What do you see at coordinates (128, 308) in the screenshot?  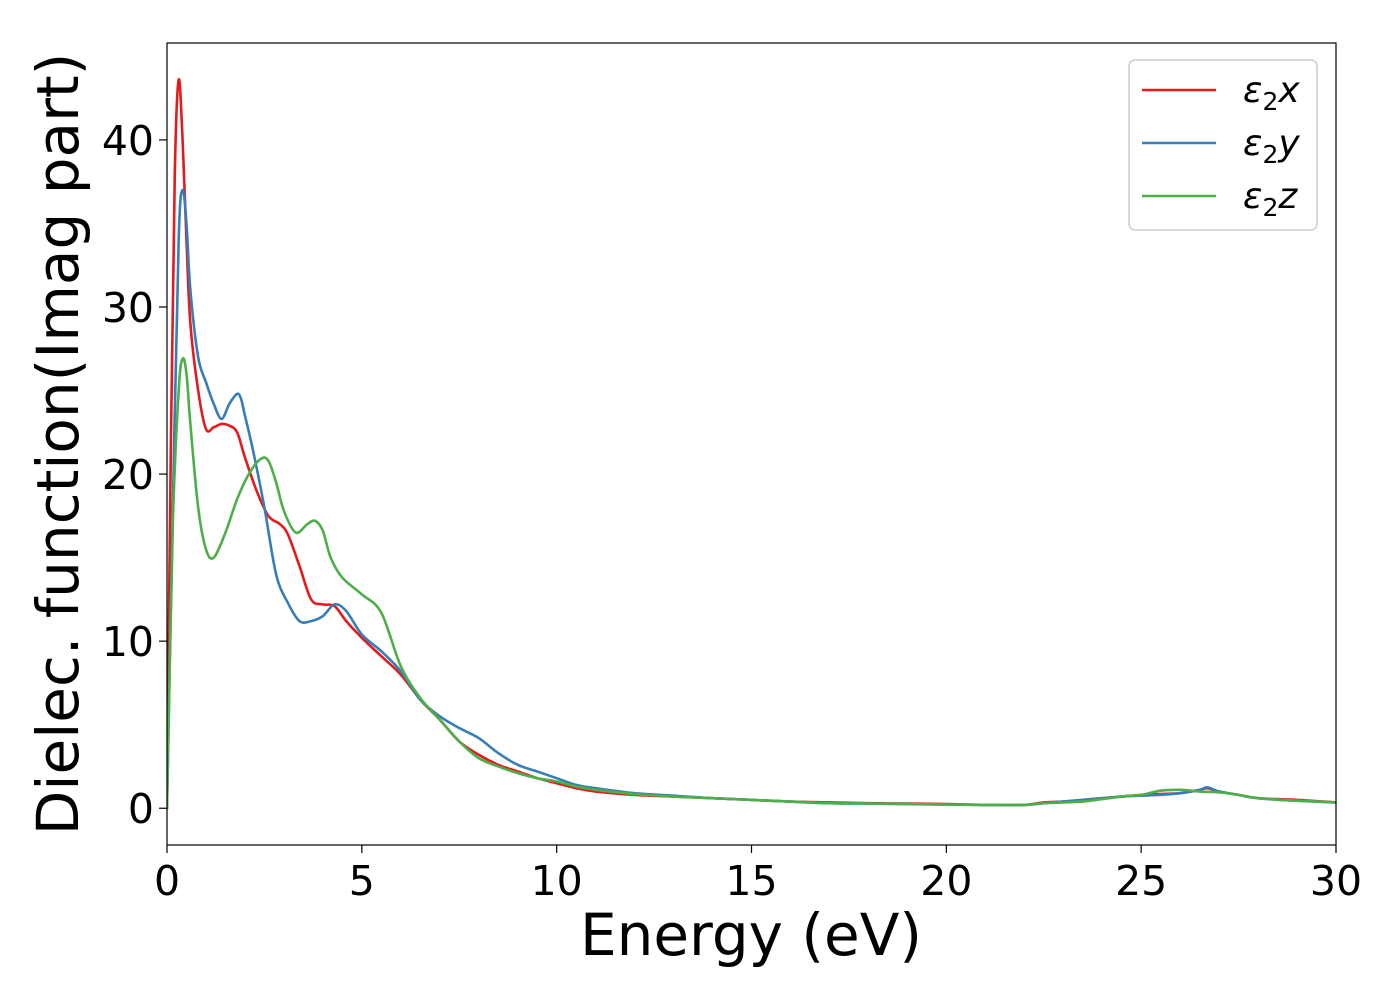 I see `y-tick-label: 30` at bounding box center [128, 308].